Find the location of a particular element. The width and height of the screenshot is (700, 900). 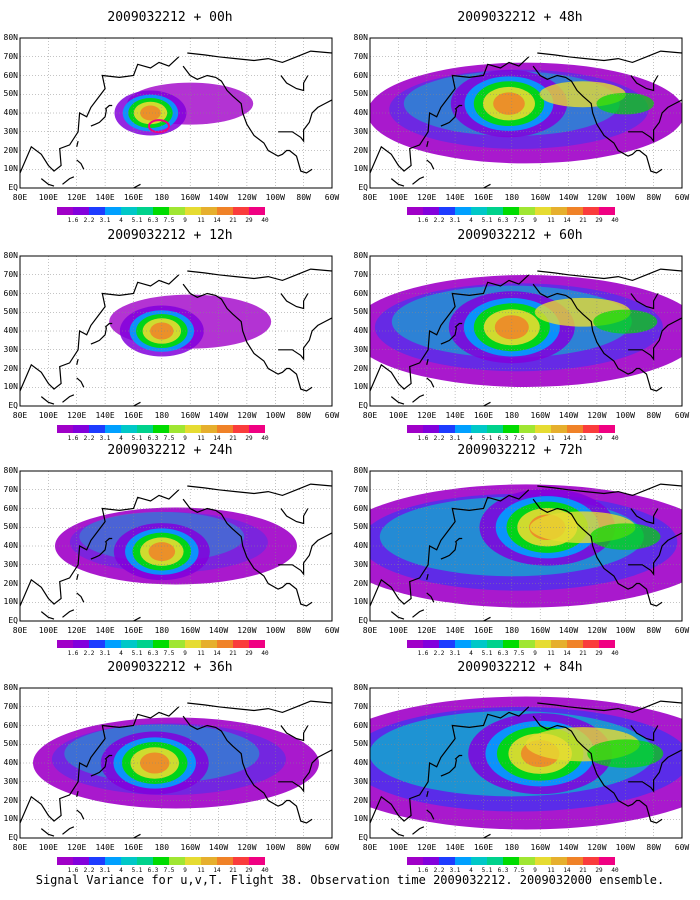

longitude-label: 140W is located at coordinates (568, 630).